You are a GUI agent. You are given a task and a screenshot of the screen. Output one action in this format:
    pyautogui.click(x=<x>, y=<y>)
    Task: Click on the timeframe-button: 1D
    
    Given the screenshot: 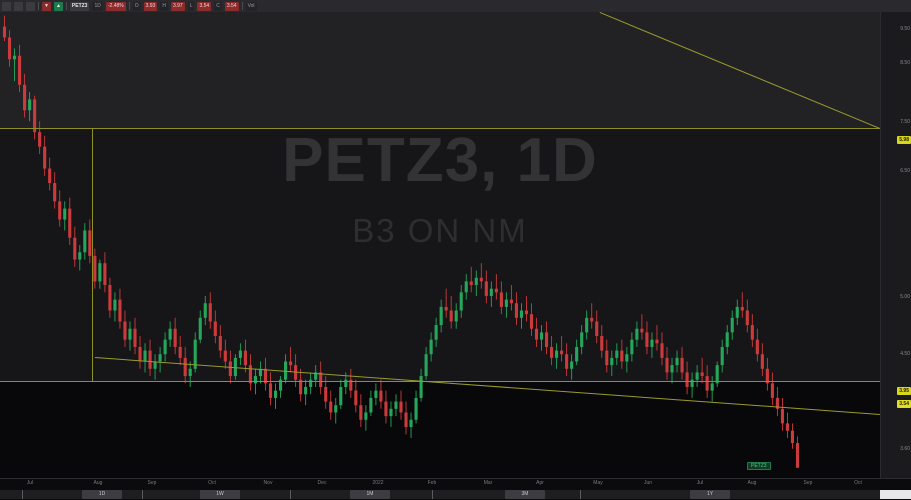 What is the action you would take?
    pyautogui.click(x=102, y=494)
    